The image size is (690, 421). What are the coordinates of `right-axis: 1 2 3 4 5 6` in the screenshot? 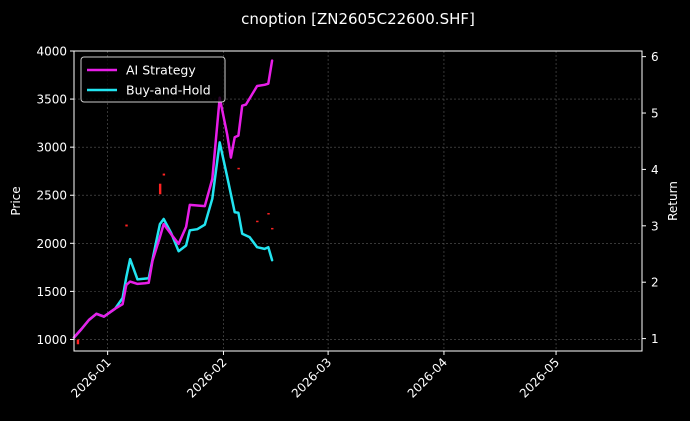 It's located at (650, 198).